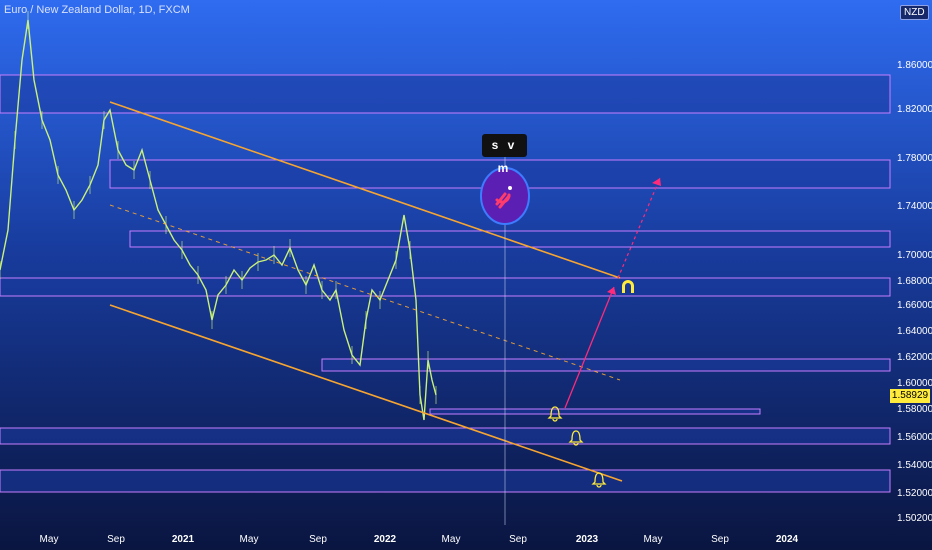 This screenshot has width=932, height=550. What do you see at coordinates (914, 493) in the screenshot?
I see `price-axis-label: 1.52000` at bounding box center [914, 493].